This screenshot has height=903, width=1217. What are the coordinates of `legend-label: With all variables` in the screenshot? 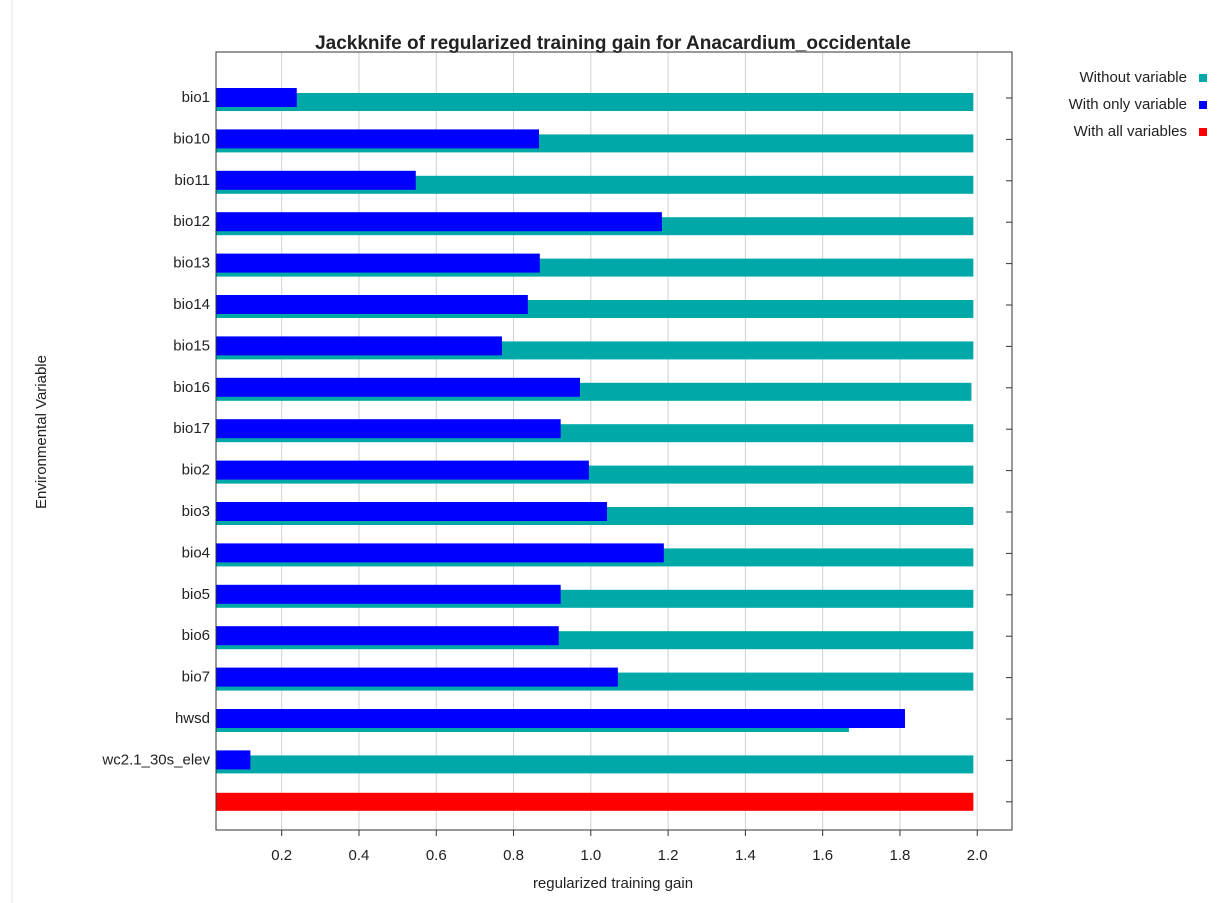 It's located at (1130, 131).